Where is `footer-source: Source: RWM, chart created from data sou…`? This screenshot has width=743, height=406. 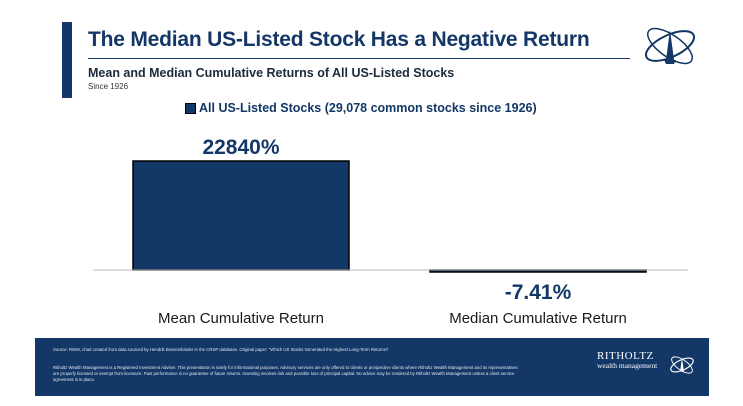
footer-source: Source: RWM, chart created from data sou… is located at coordinates (221, 349).